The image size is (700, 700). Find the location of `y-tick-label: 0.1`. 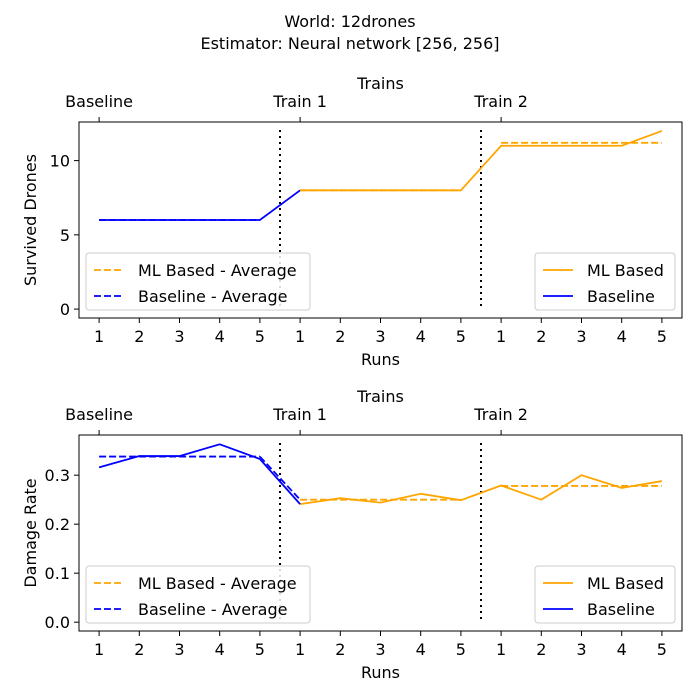

y-tick-label: 0.1 is located at coordinates (57, 573).